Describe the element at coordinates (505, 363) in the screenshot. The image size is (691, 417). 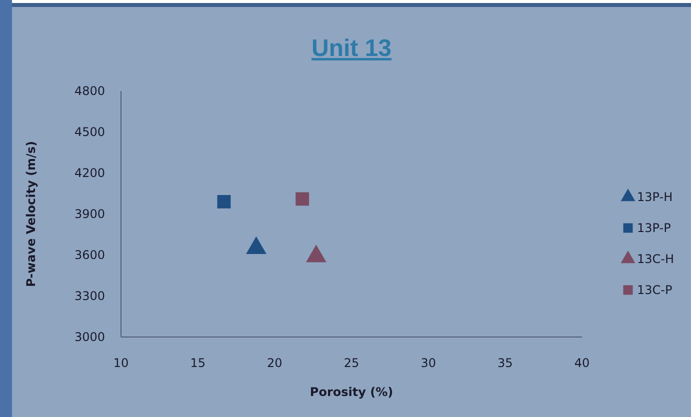
I see `x-tick-label: 35` at that location.